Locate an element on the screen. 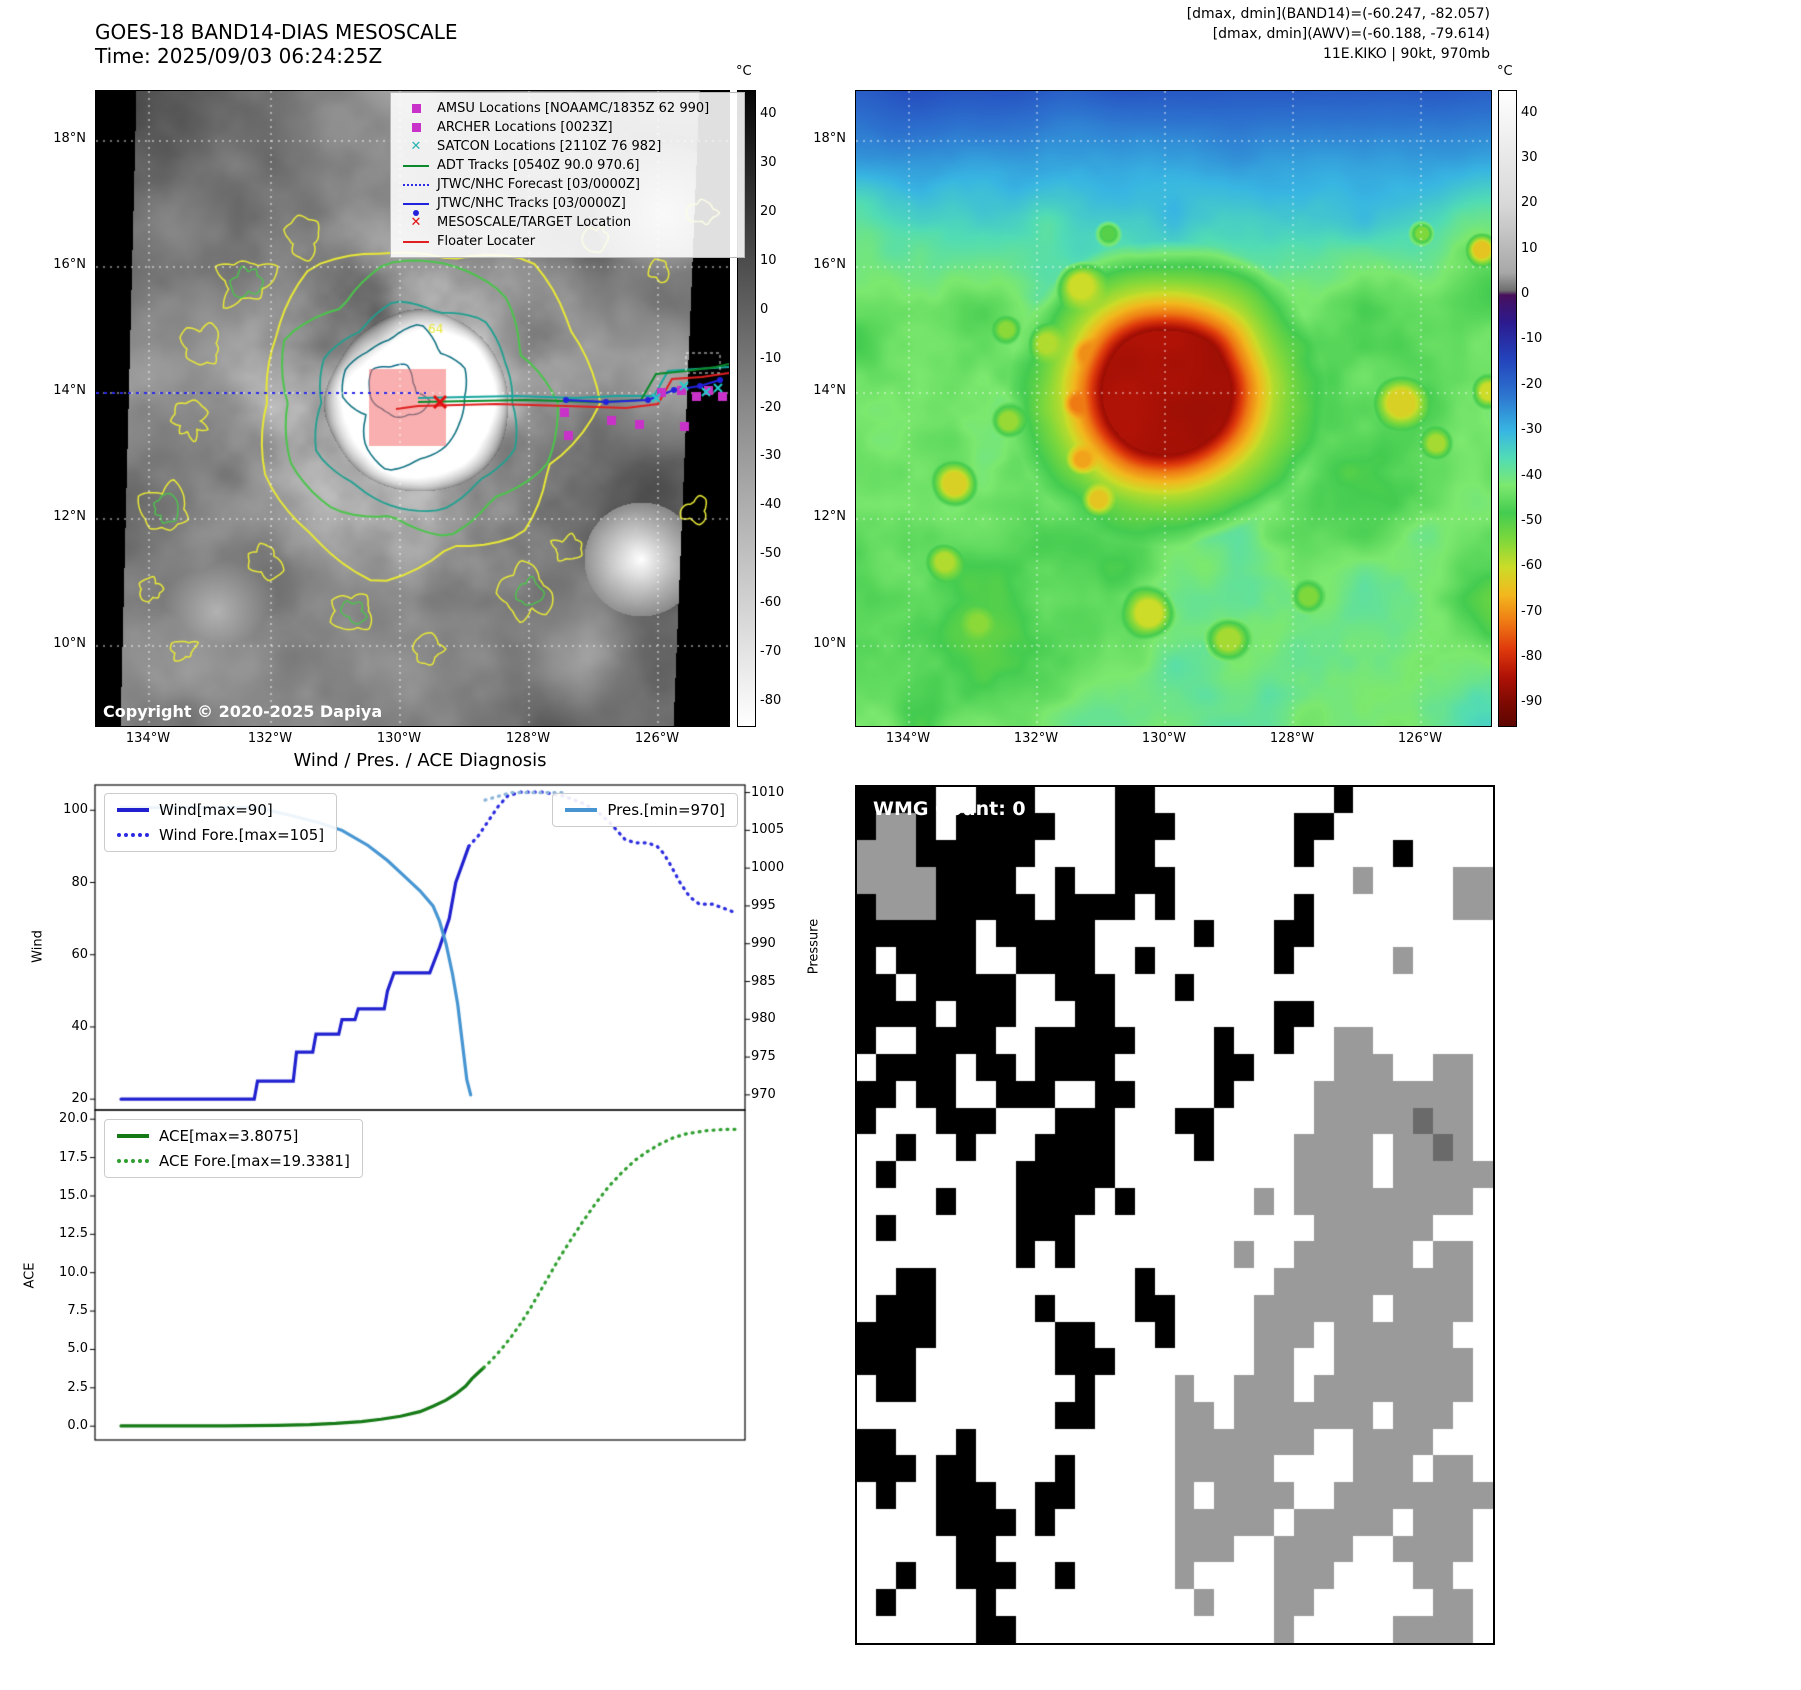 The height and width of the screenshot is (1690, 1801). dmax-dmin-awv: [dmax, dmin](AWV)=(-60.188, -79.614) is located at coordinates (1351, 34).